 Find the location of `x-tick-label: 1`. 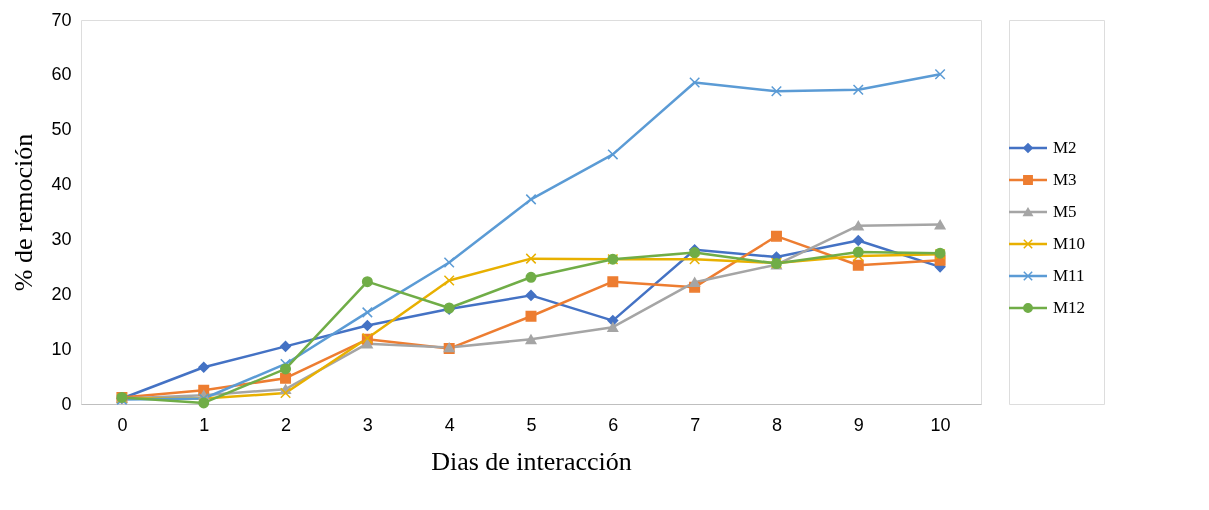

x-tick-label: 1 is located at coordinates (204, 424).